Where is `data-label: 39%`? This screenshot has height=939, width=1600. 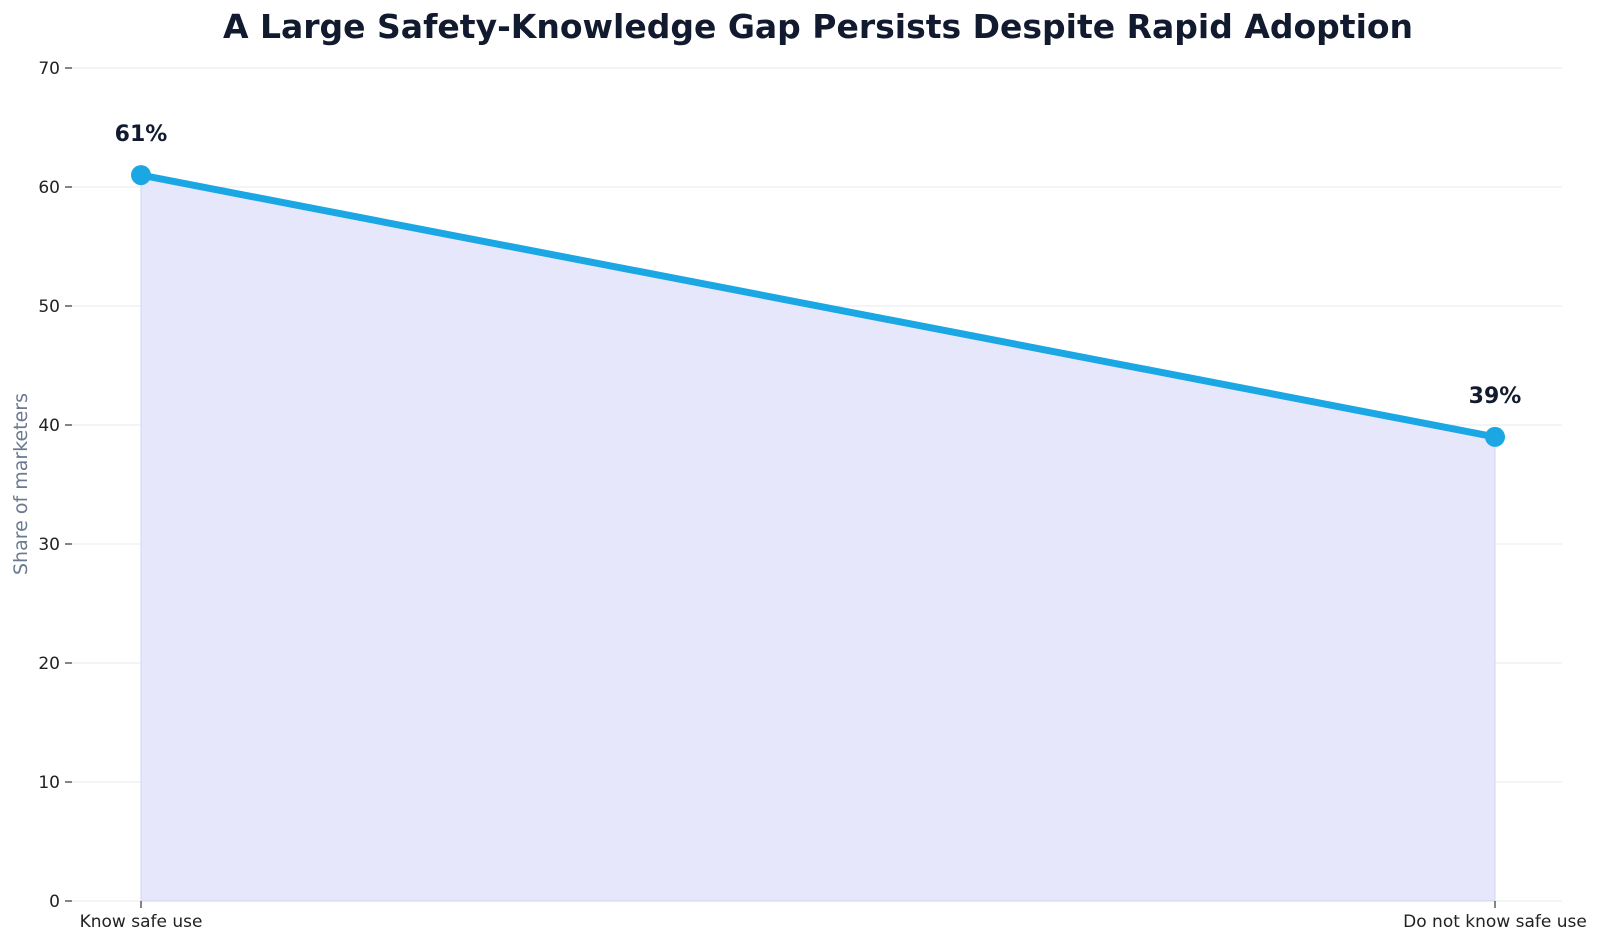
data-label: 39% is located at coordinates (1495, 396).